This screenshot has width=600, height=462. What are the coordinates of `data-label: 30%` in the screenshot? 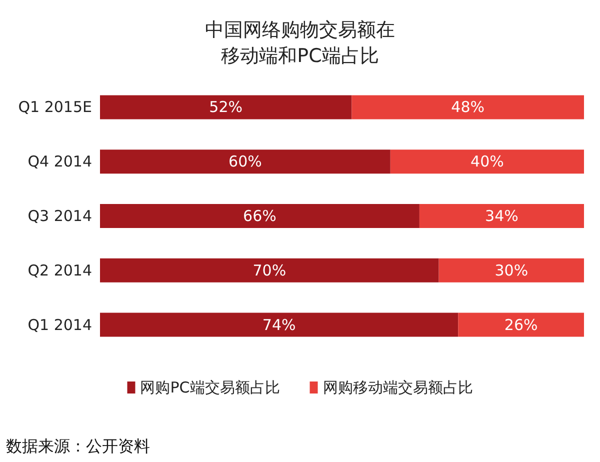 It's located at (511, 270).